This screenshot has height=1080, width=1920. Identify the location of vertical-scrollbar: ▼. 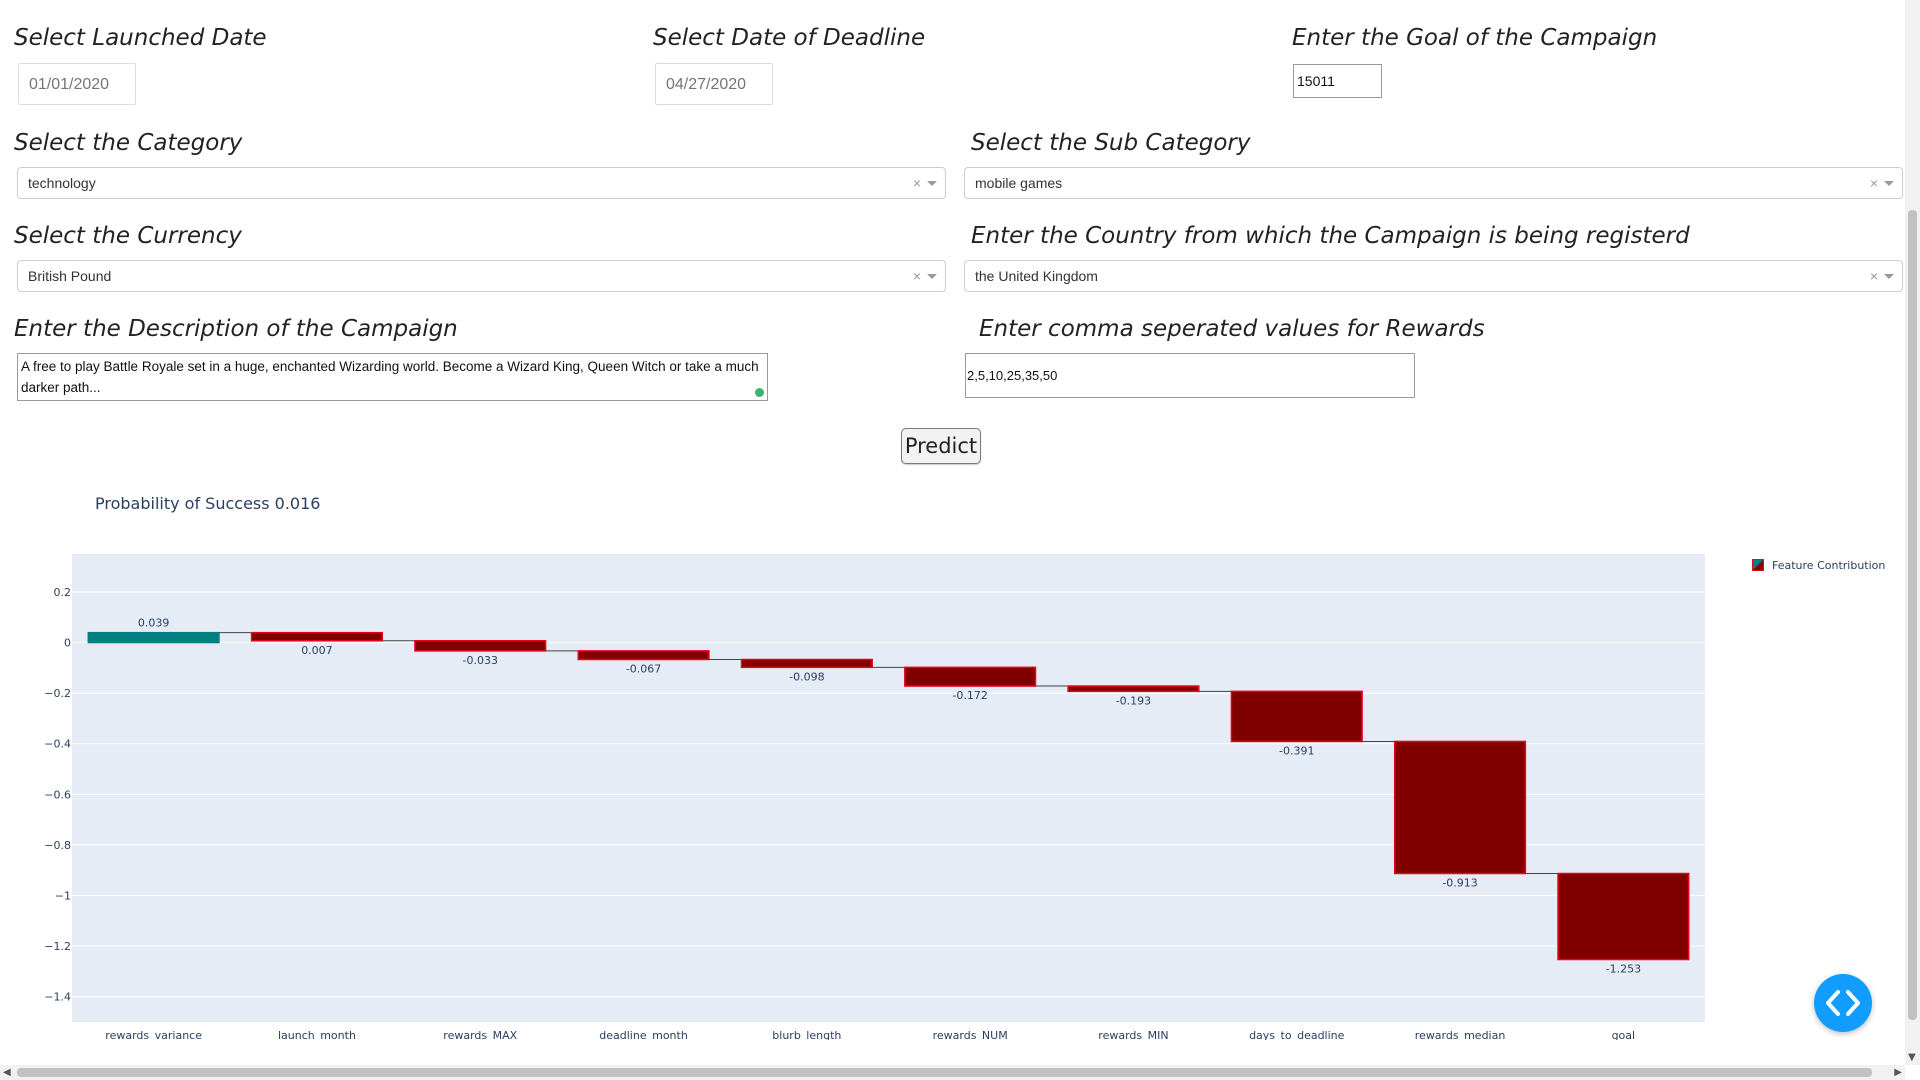
(1912, 532).